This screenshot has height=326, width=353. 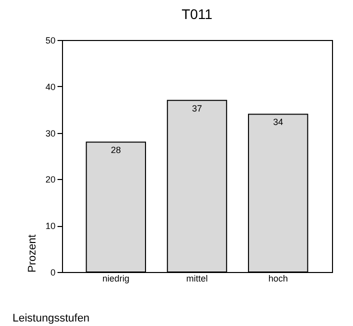 I want to click on chart-title: T011, so click(x=197, y=14).